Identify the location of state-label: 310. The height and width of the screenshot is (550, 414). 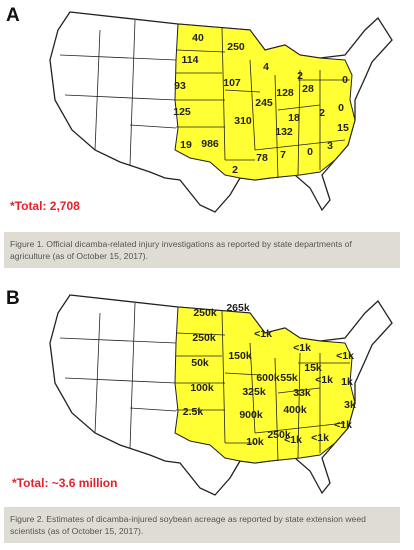
(243, 121).